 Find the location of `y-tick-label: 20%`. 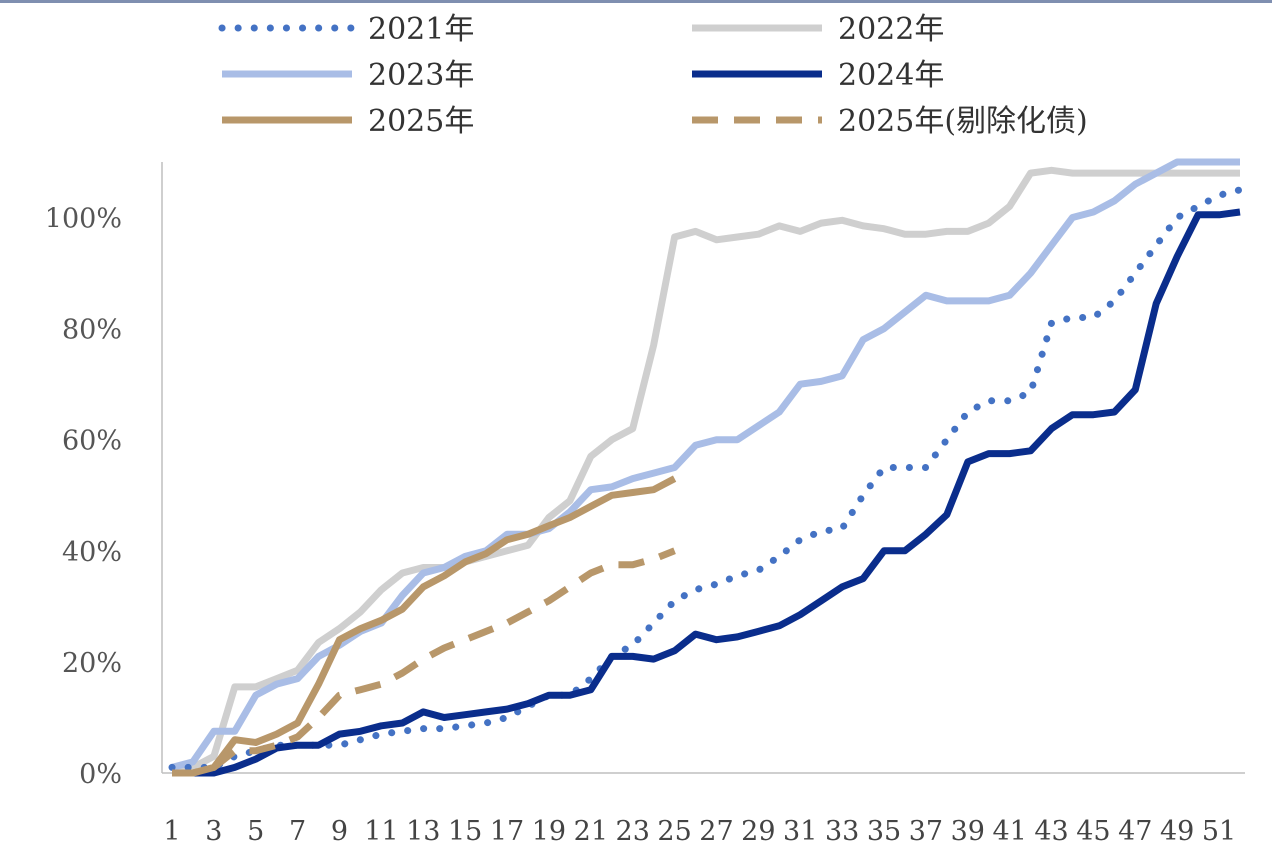

y-tick-label: 20% is located at coordinates (92, 663).